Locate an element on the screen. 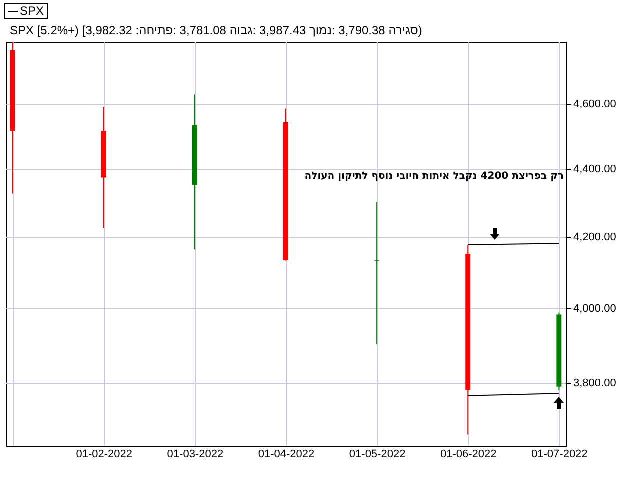  annotation: רק בפריצת 4200 נקבל איתות חיובי נוסף לתיקון העולה is located at coordinates (434, 176).